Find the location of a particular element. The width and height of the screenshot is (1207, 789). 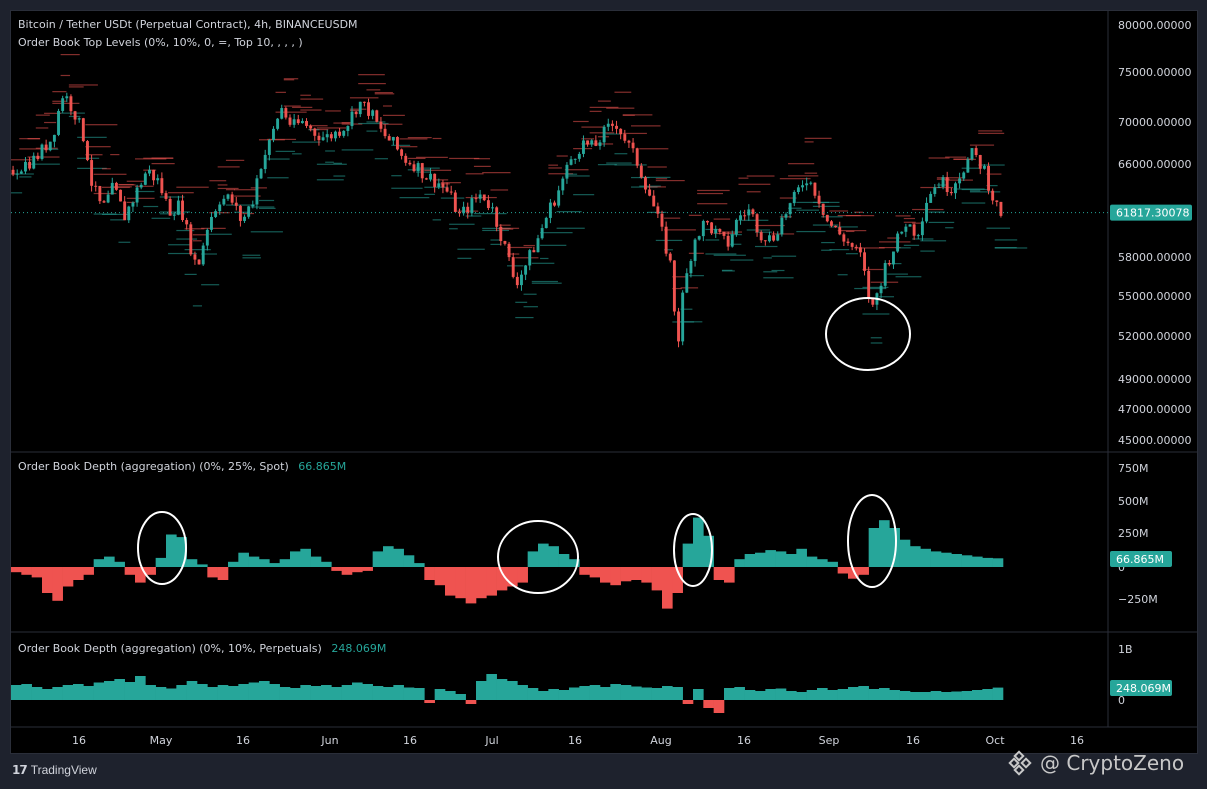

depth-tick-label: 750M is located at coordinates (1133, 468).